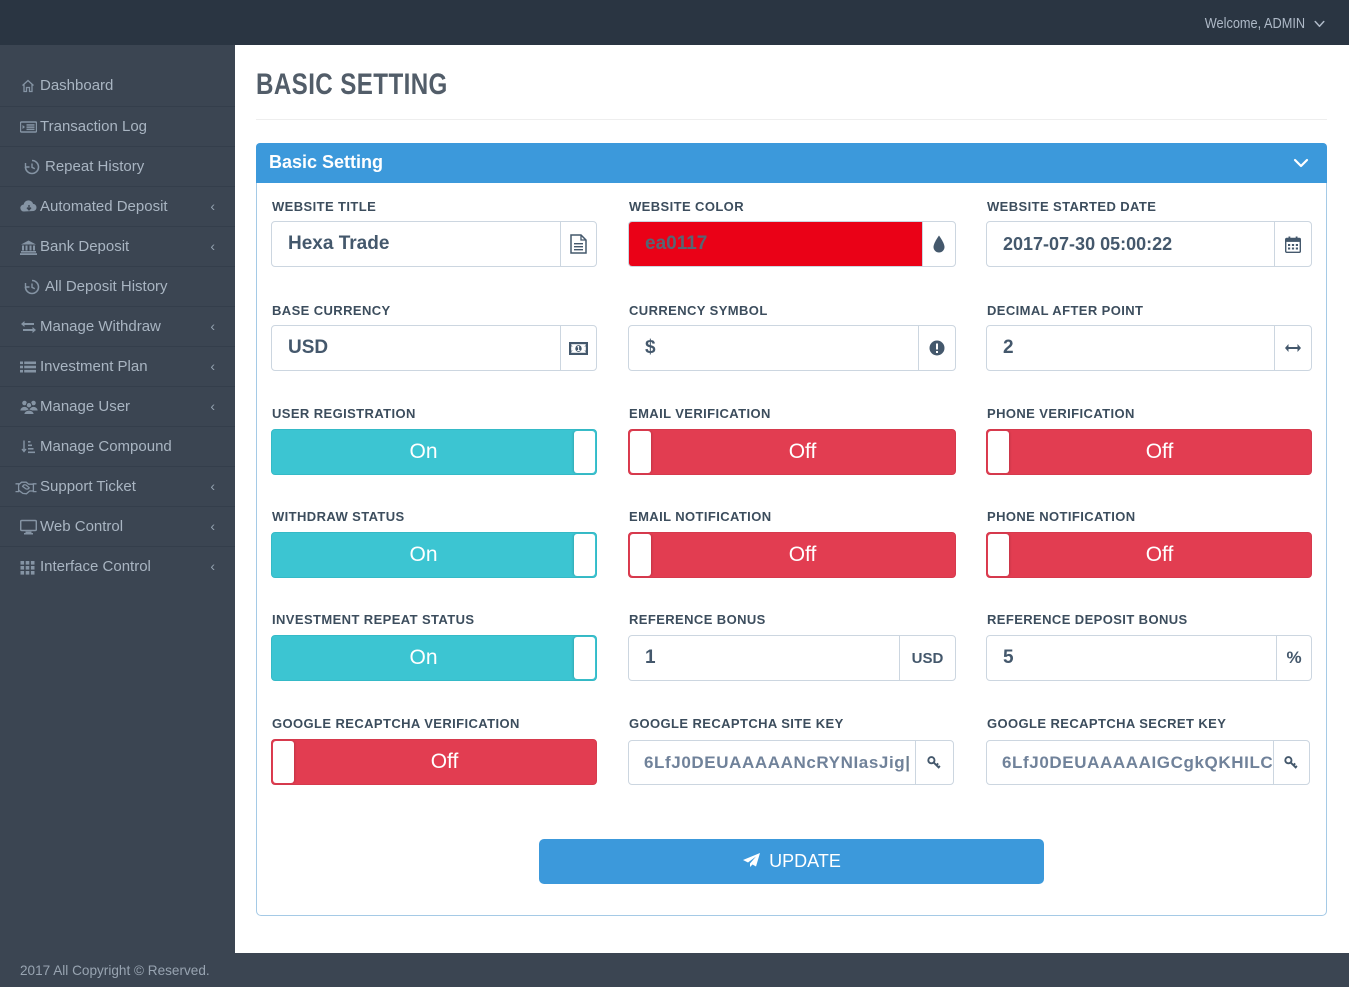 This screenshot has width=1349, height=987. What do you see at coordinates (579, 349) in the screenshot?
I see `svg-text: 1` at bounding box center [579, 349].